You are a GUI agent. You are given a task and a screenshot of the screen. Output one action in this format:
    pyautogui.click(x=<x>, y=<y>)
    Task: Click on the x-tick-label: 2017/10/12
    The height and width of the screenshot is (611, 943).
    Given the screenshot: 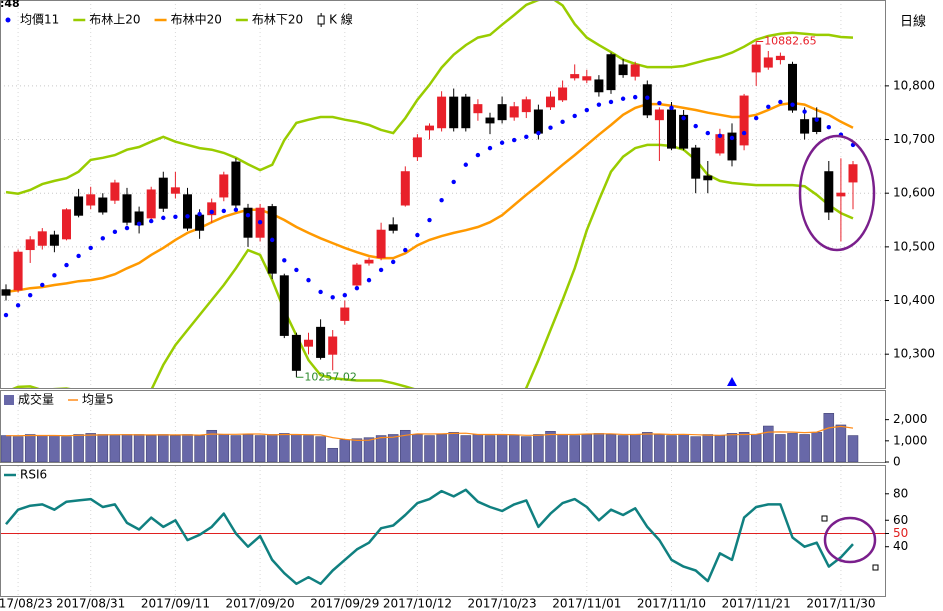 What is the action you would take?
    pyautogui.click(x=417, y=604)
    